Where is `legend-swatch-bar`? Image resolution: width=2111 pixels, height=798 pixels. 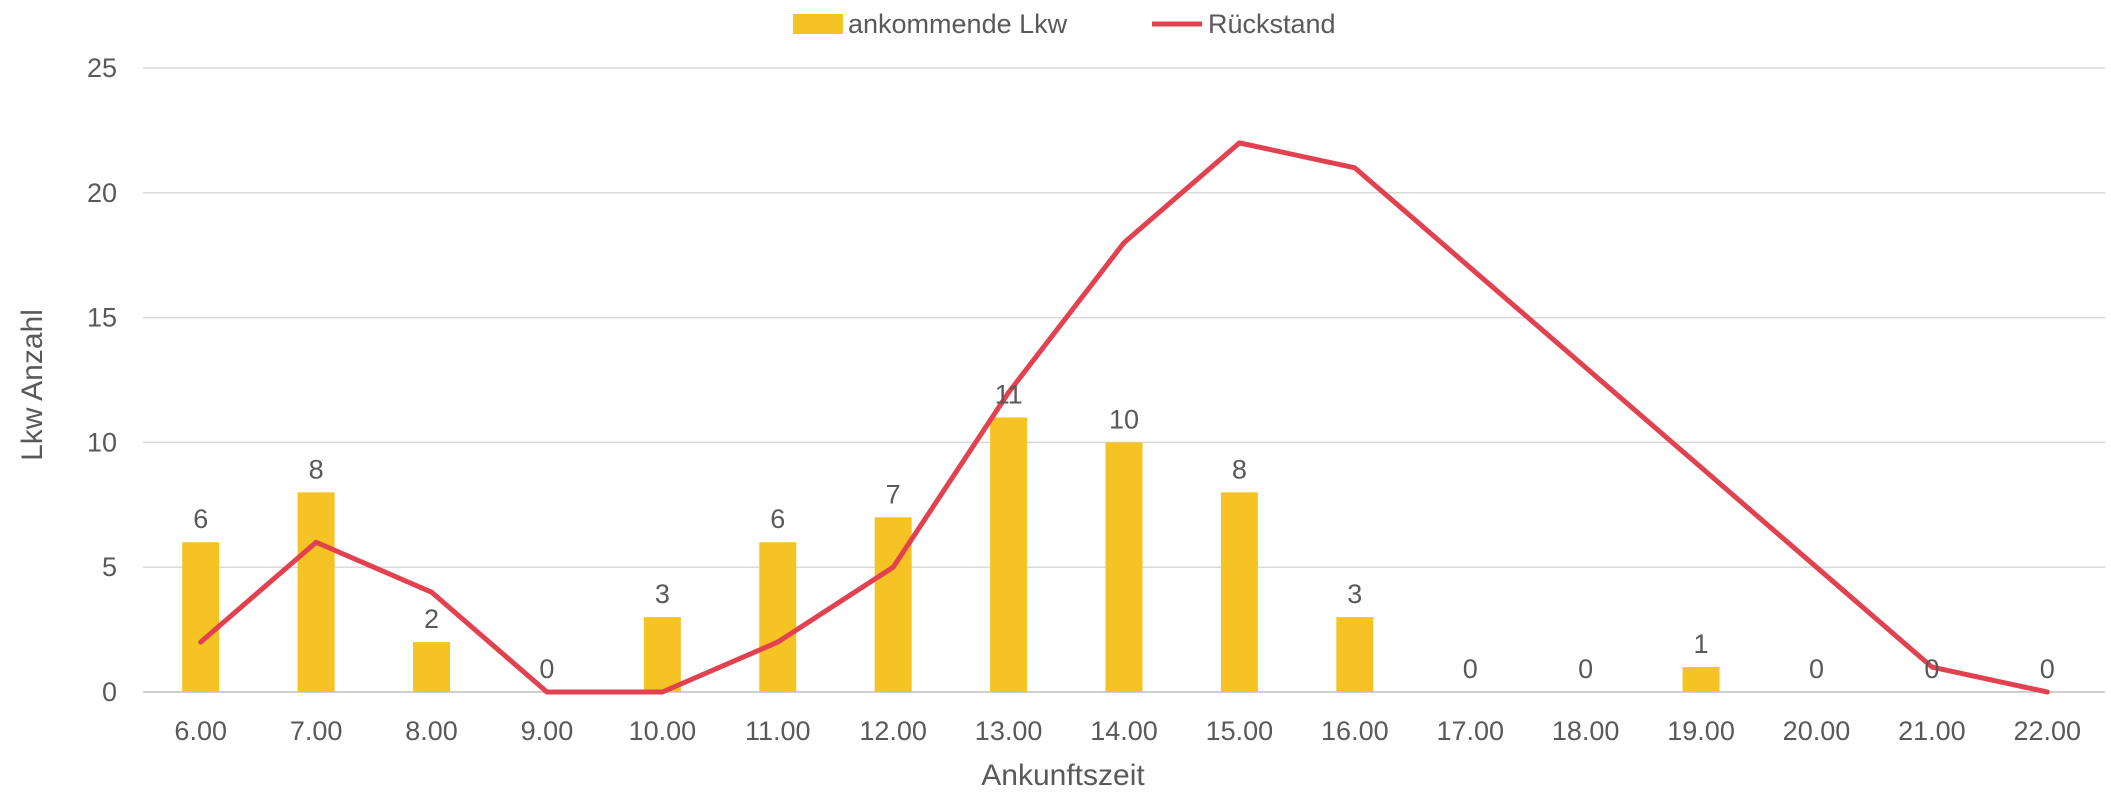 legend-swatch-bar is located at coordinates (818, 24).